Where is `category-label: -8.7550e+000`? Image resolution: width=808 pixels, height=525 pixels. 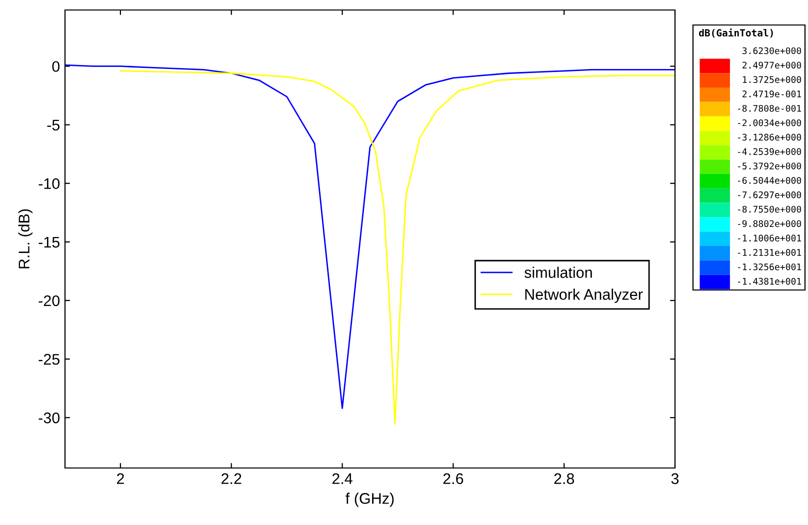
category-label: -8.7550e+000 is located at coordinates (770, 209).